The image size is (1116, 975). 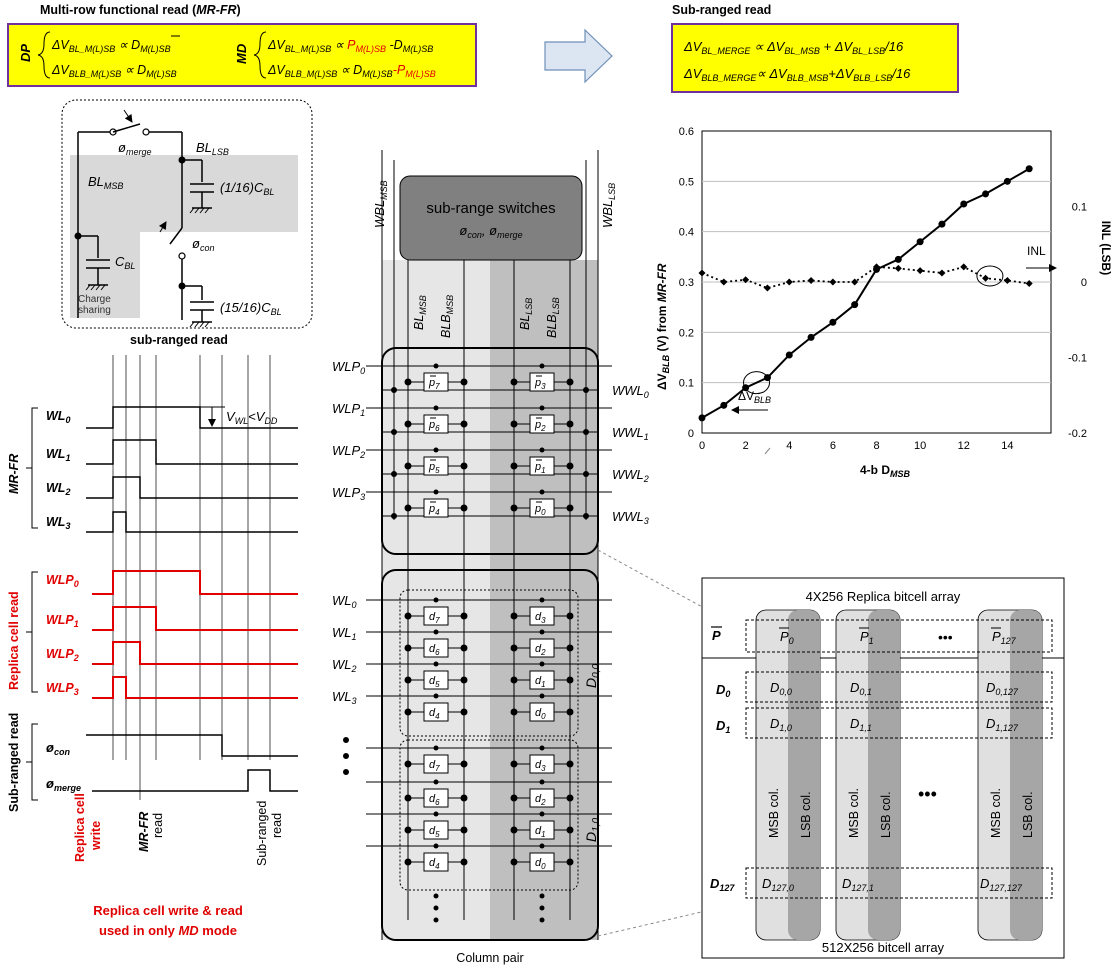 I want to click on row-label: WLP0, so click(x=348, y=367).